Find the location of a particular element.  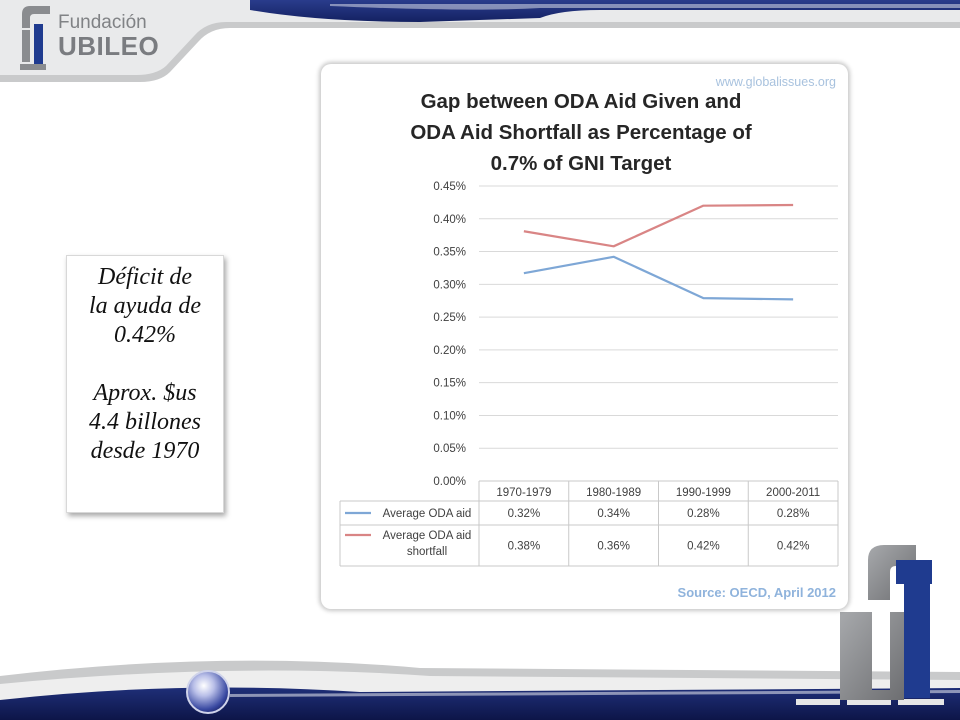

y-tick-label: 0.40% is located at coordinates (449, 220).